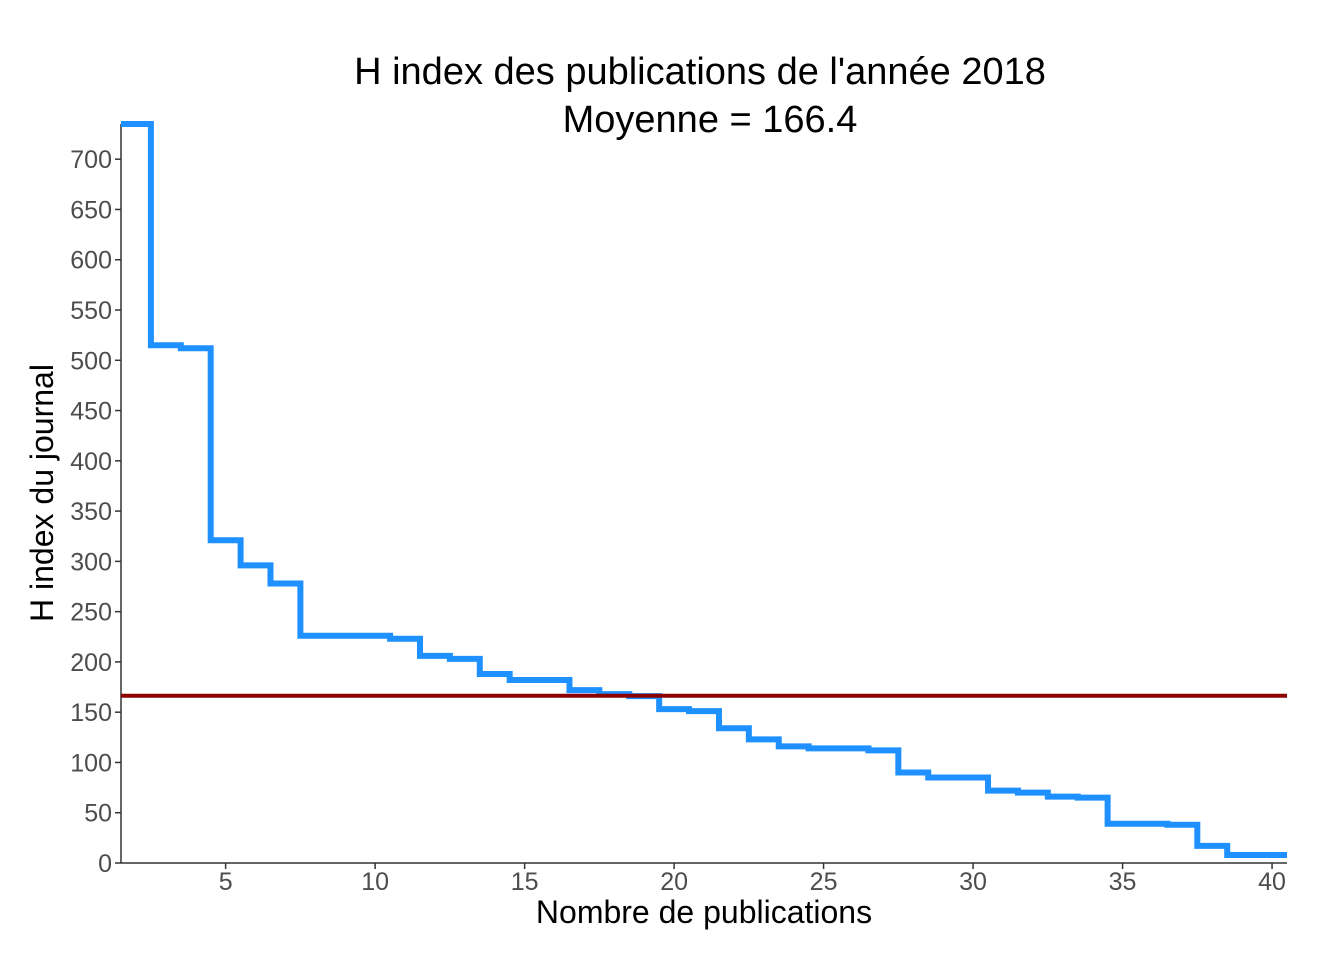 The image size is (1344, 960). I want to click on y-tick-label: 200, so click(91, 663).